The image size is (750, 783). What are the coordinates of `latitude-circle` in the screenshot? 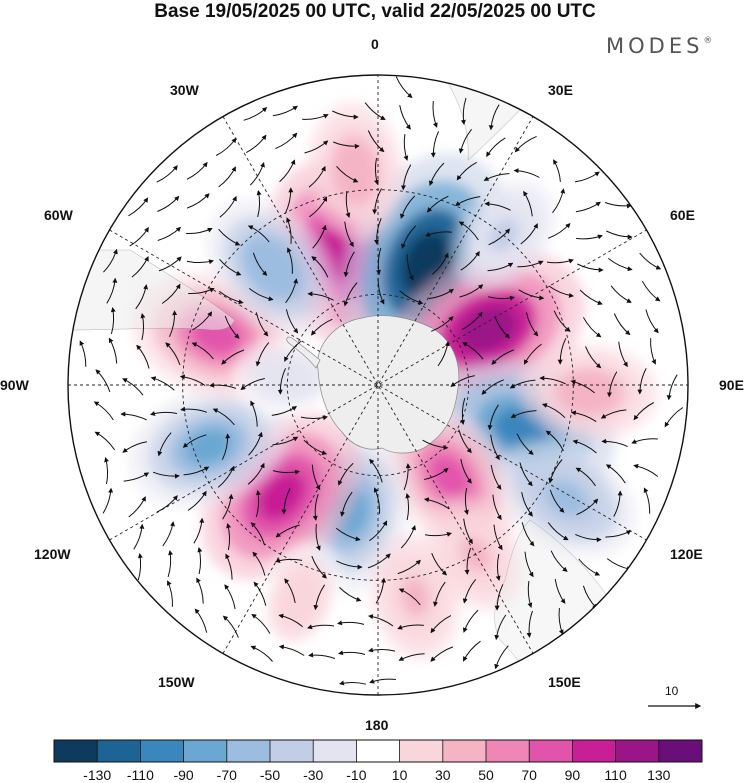 It's located at (378, 385).